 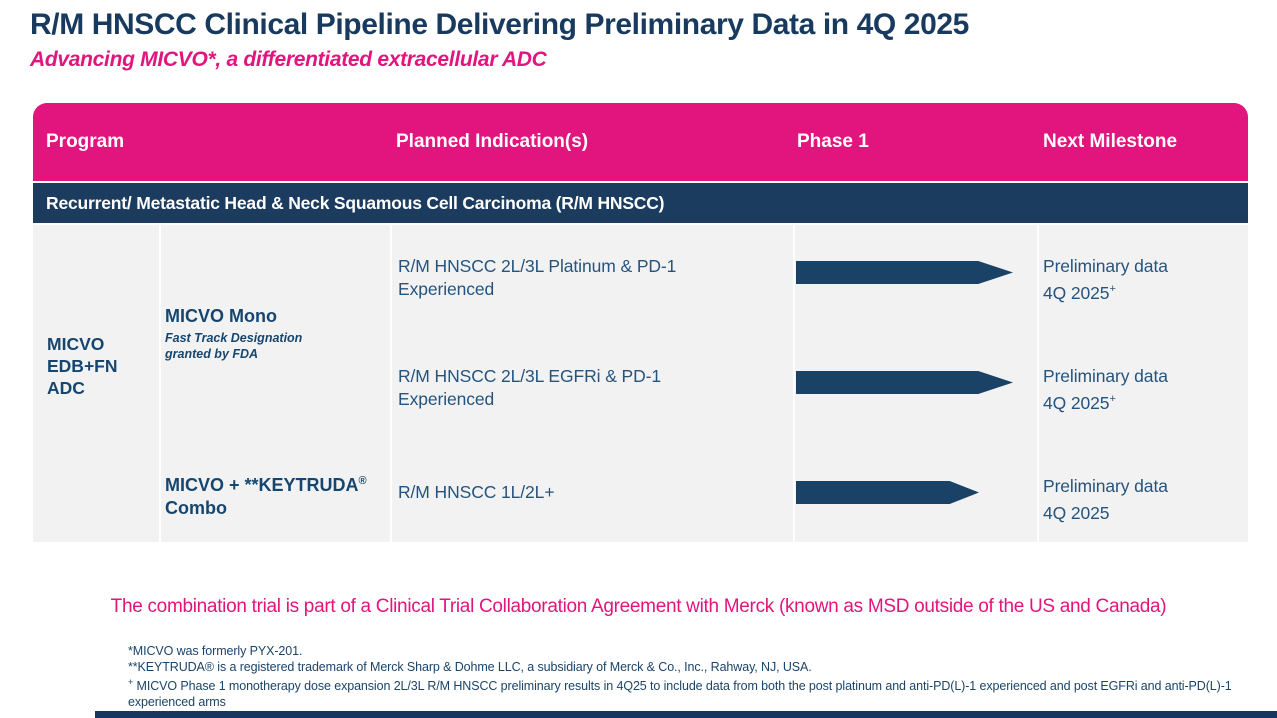 I want to click on fast-track-note-line: Fast Track Designation, so click(x=234, y=338).